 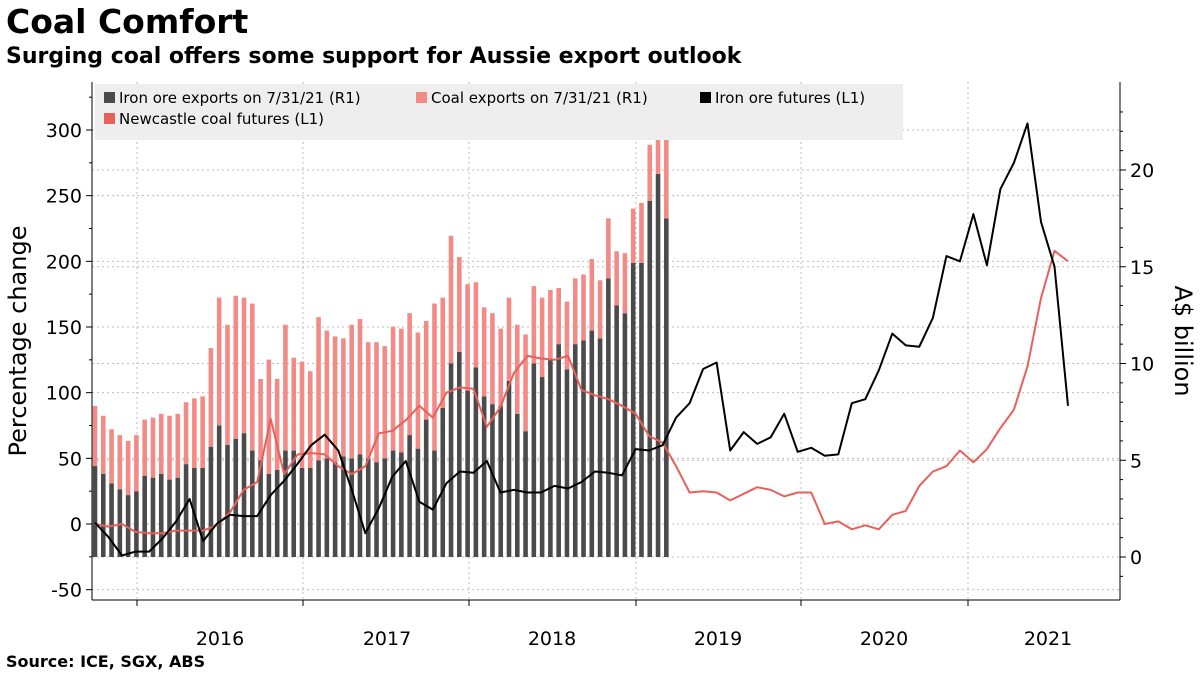 I want to click on legend-label: Newcastle coal futures (L1), so click(x=221, y=119).